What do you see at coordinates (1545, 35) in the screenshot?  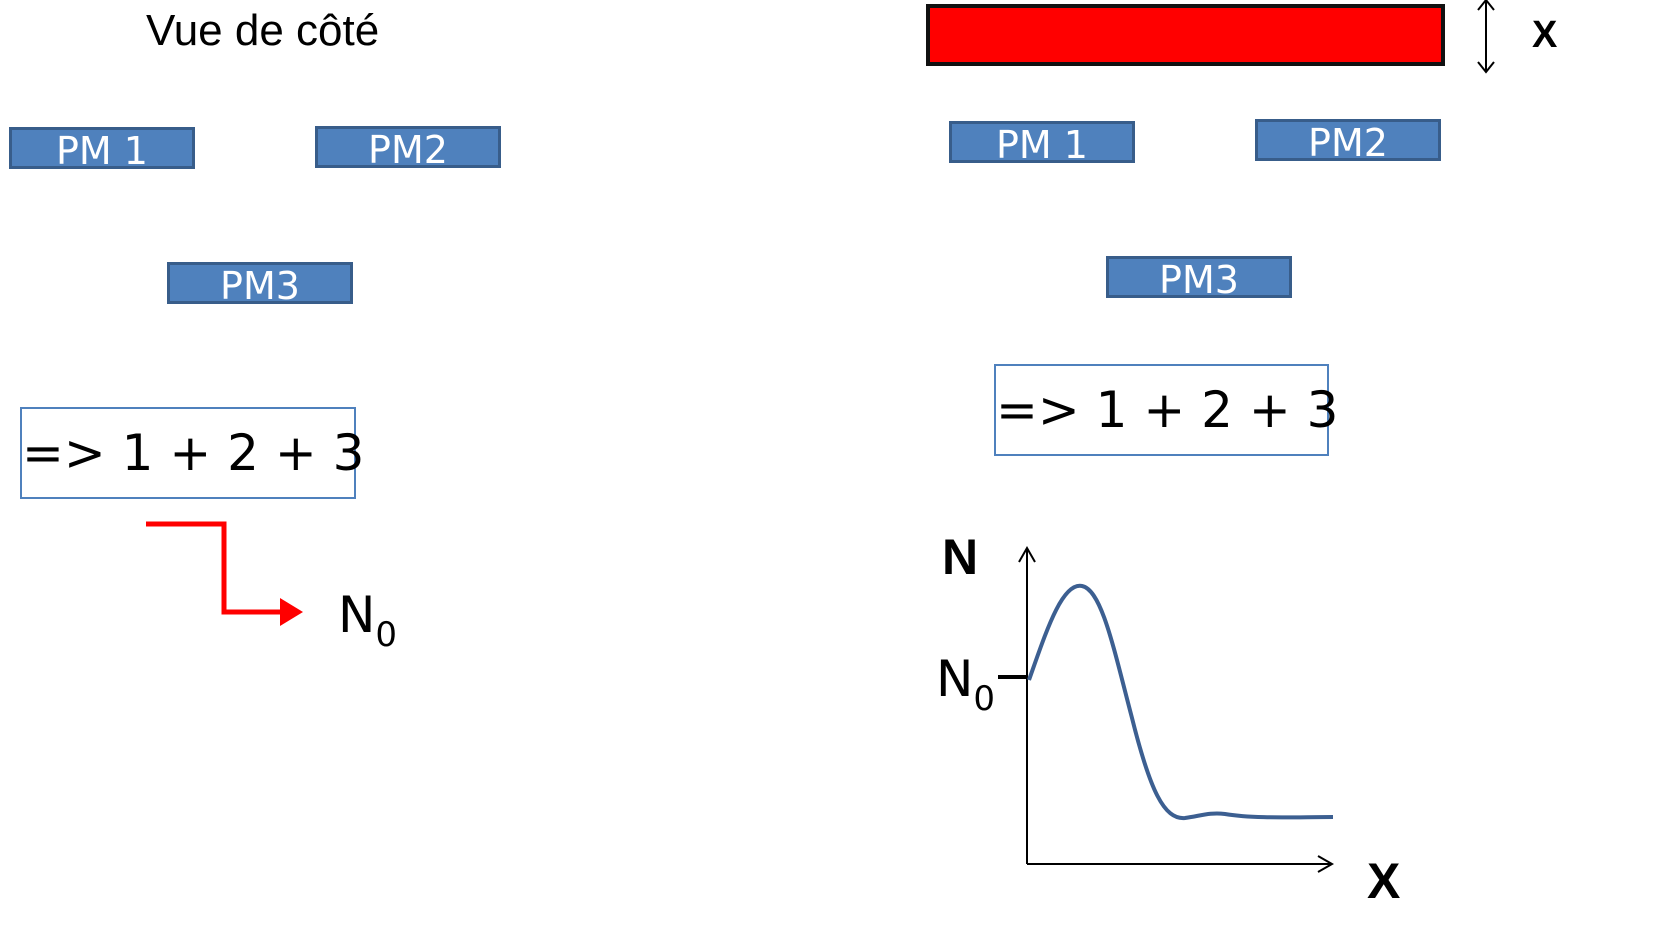 I see `thickness-label: X` at bounding box center [1545, 35].